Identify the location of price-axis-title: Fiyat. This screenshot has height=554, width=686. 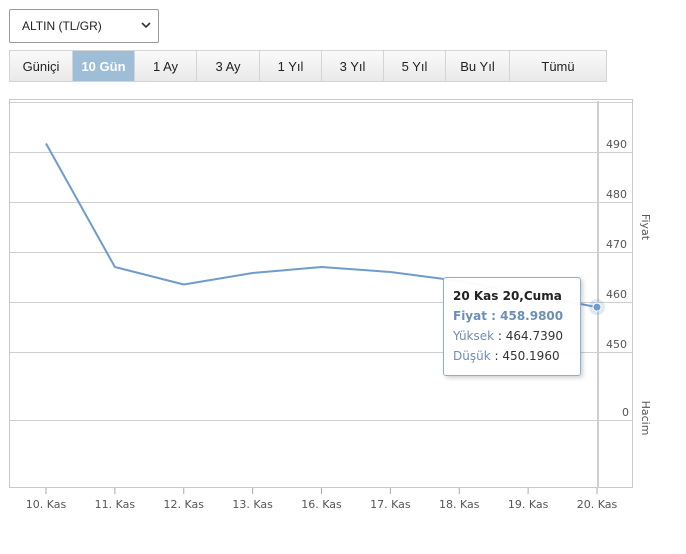
(645, 227).